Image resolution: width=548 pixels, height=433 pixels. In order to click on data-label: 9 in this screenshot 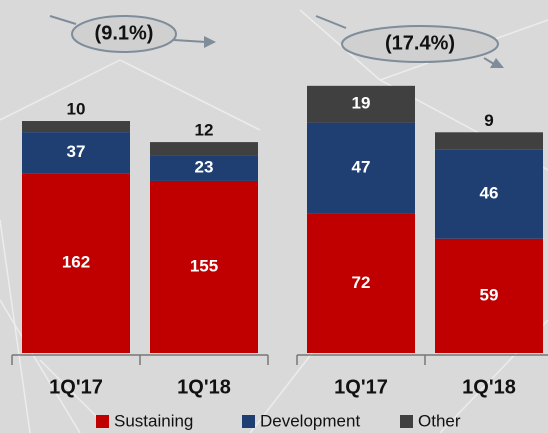, I will do `click(488, 120)`.